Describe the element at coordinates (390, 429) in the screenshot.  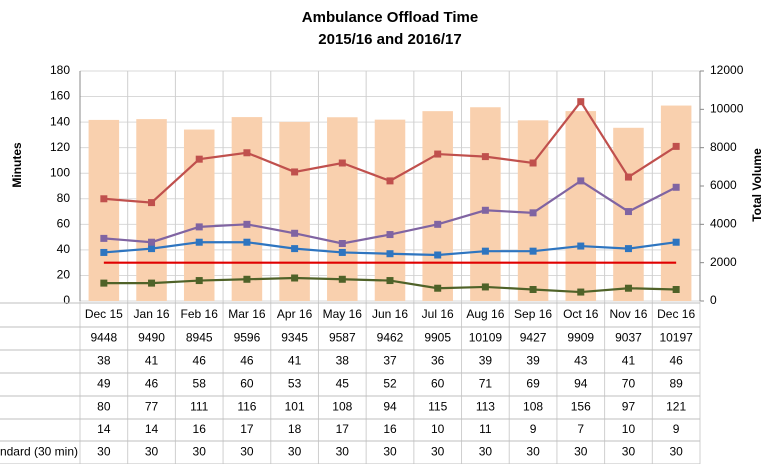
I see `table-cell: 16` at that location.